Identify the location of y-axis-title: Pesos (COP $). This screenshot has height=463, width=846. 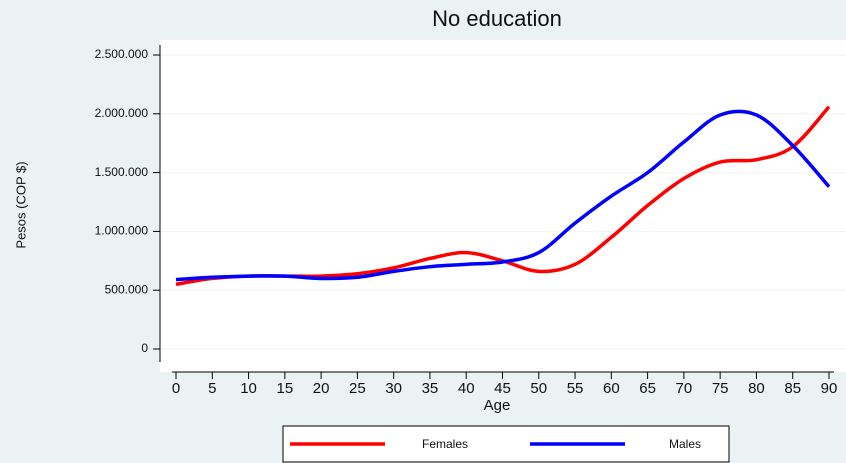
(20, 204).